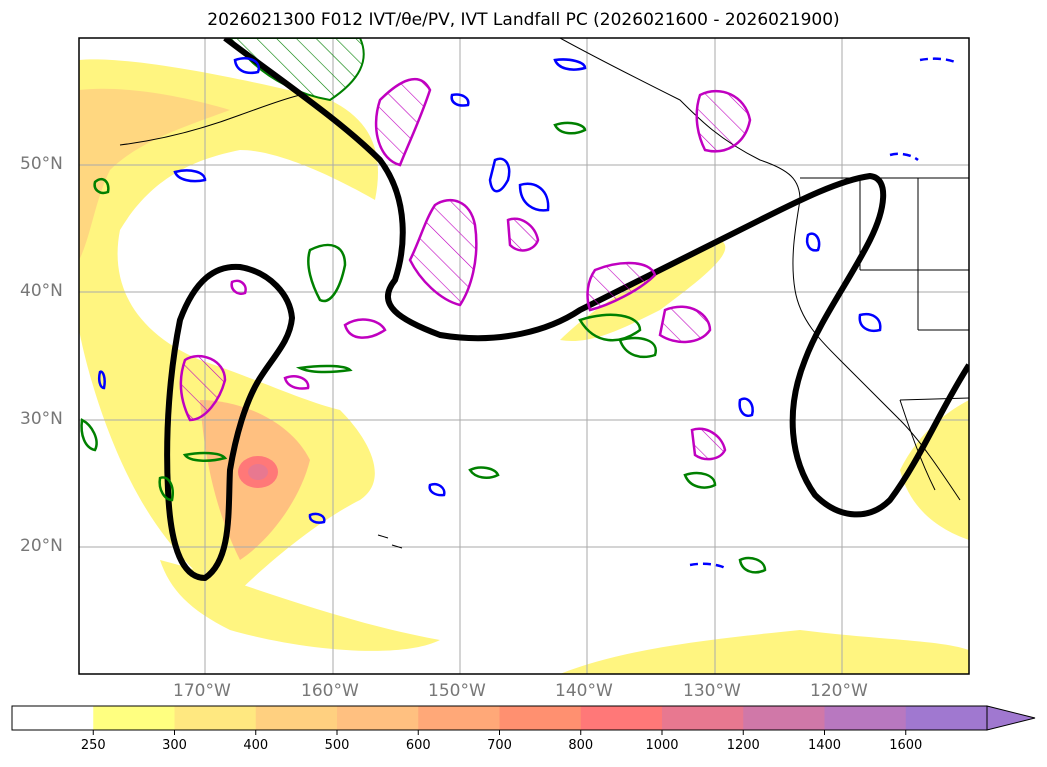 This screenshot has height=767, width=1047. Describe the element at coordinates (300, 605) in the screenshot. I see `ivt-plume-tail` at that location.